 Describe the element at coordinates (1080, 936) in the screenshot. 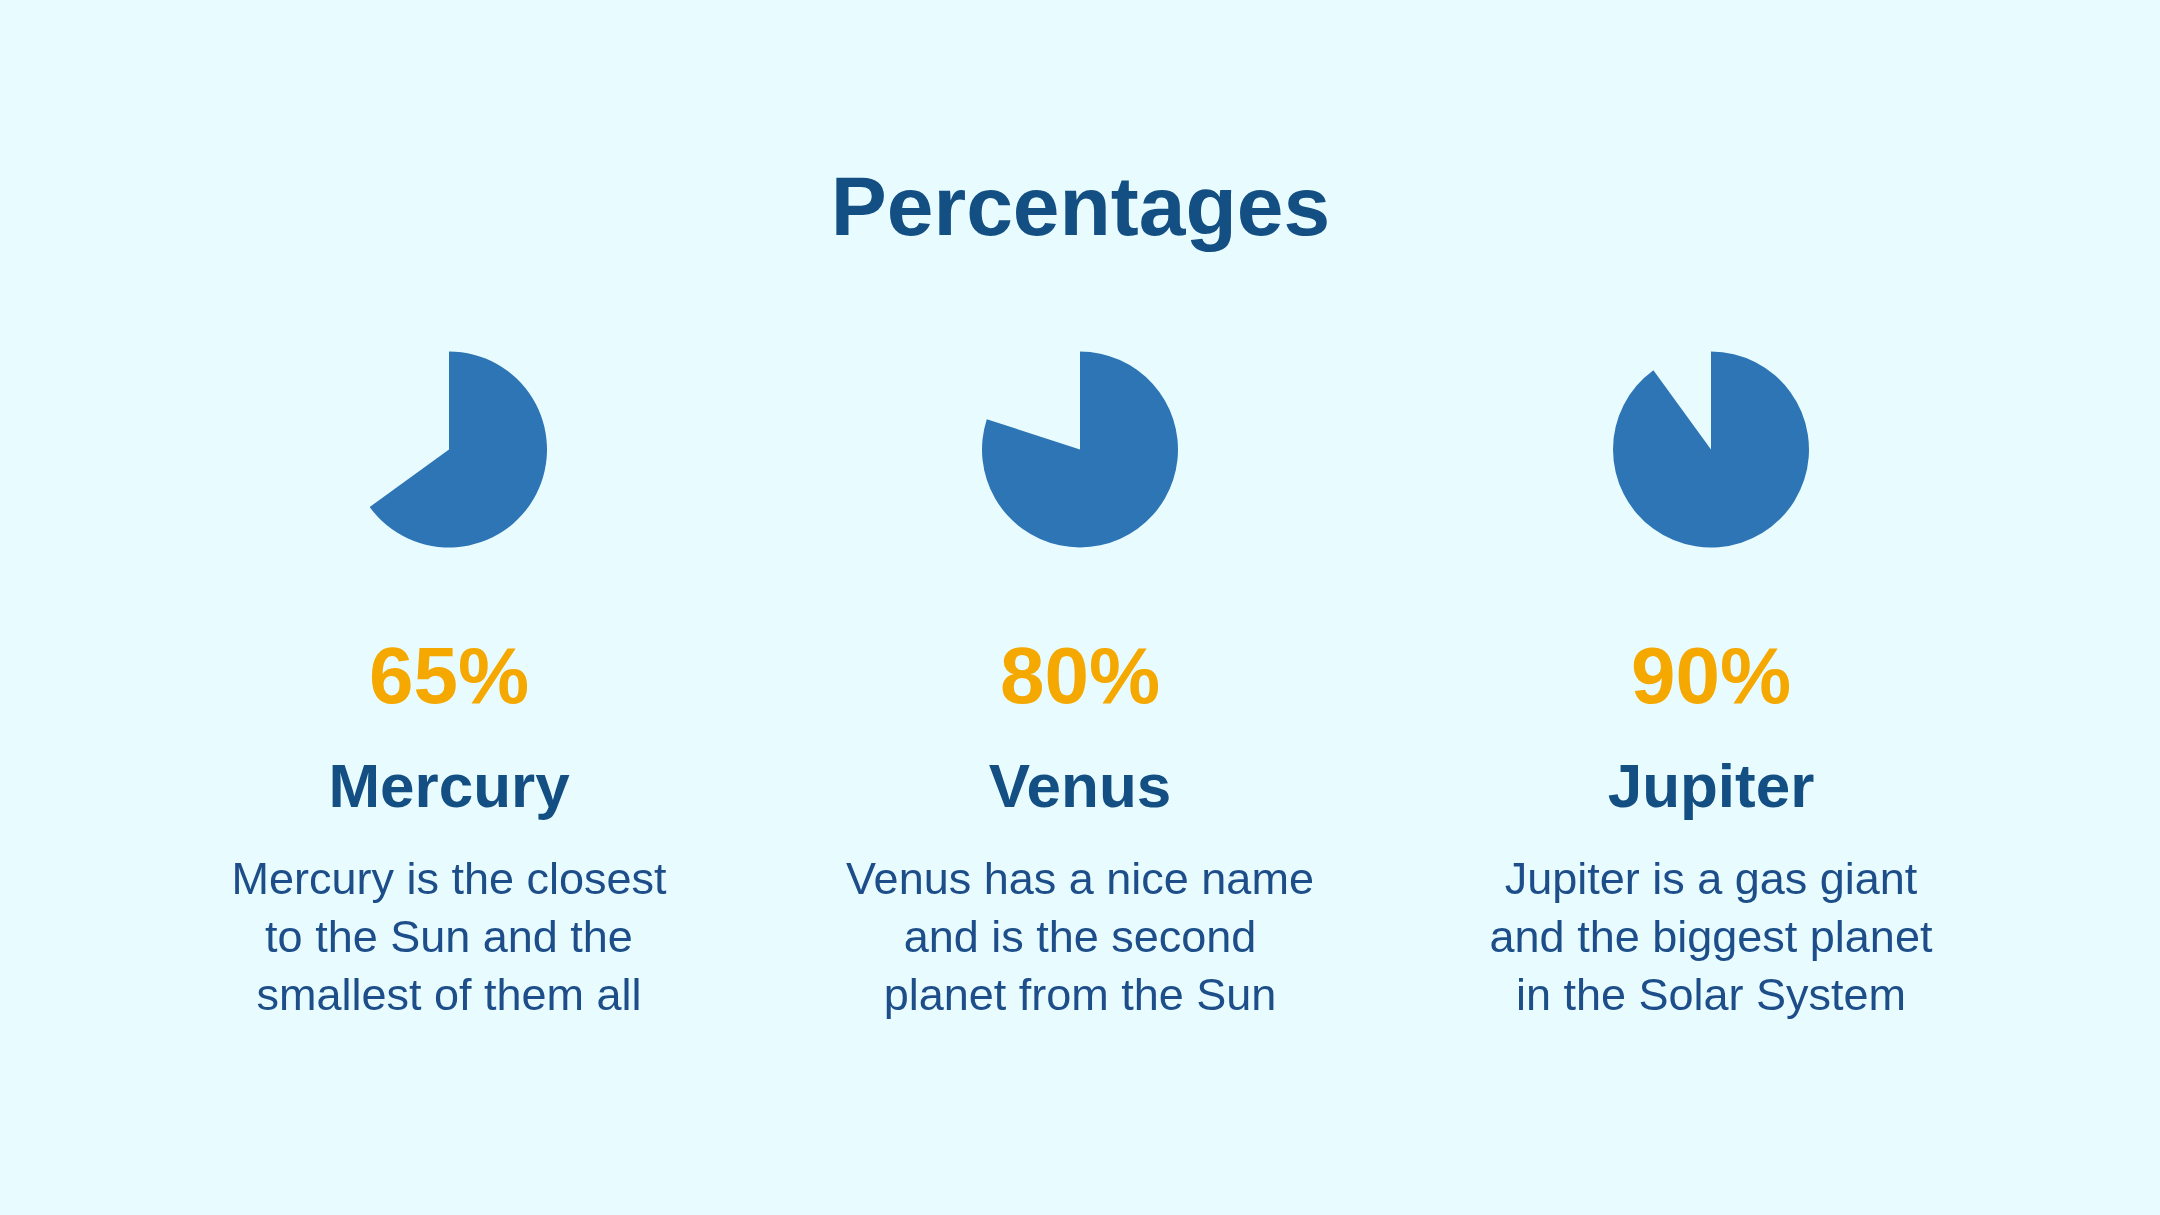

I see `text: Venus has a nice name and is the second planet from the Sun` at that location.